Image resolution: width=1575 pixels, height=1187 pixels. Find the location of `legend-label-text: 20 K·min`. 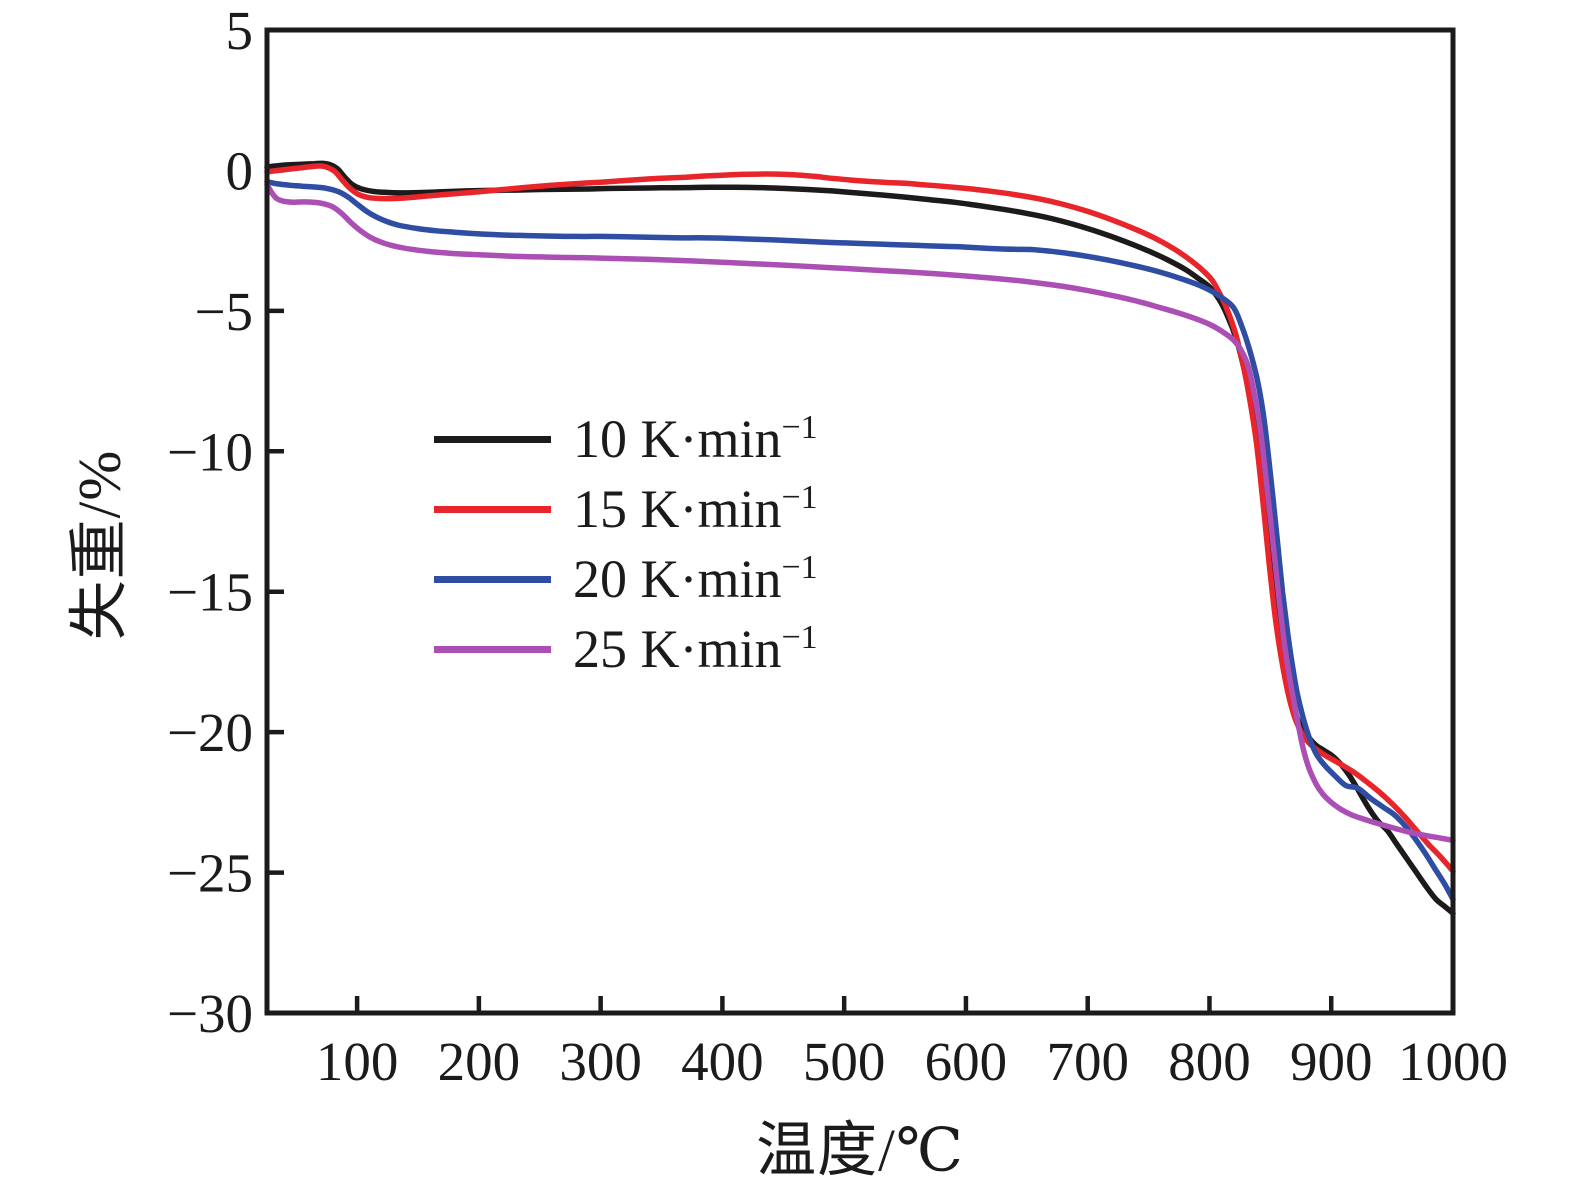

legend-label-text: 20 K·min is located at coordinates (677, 579).